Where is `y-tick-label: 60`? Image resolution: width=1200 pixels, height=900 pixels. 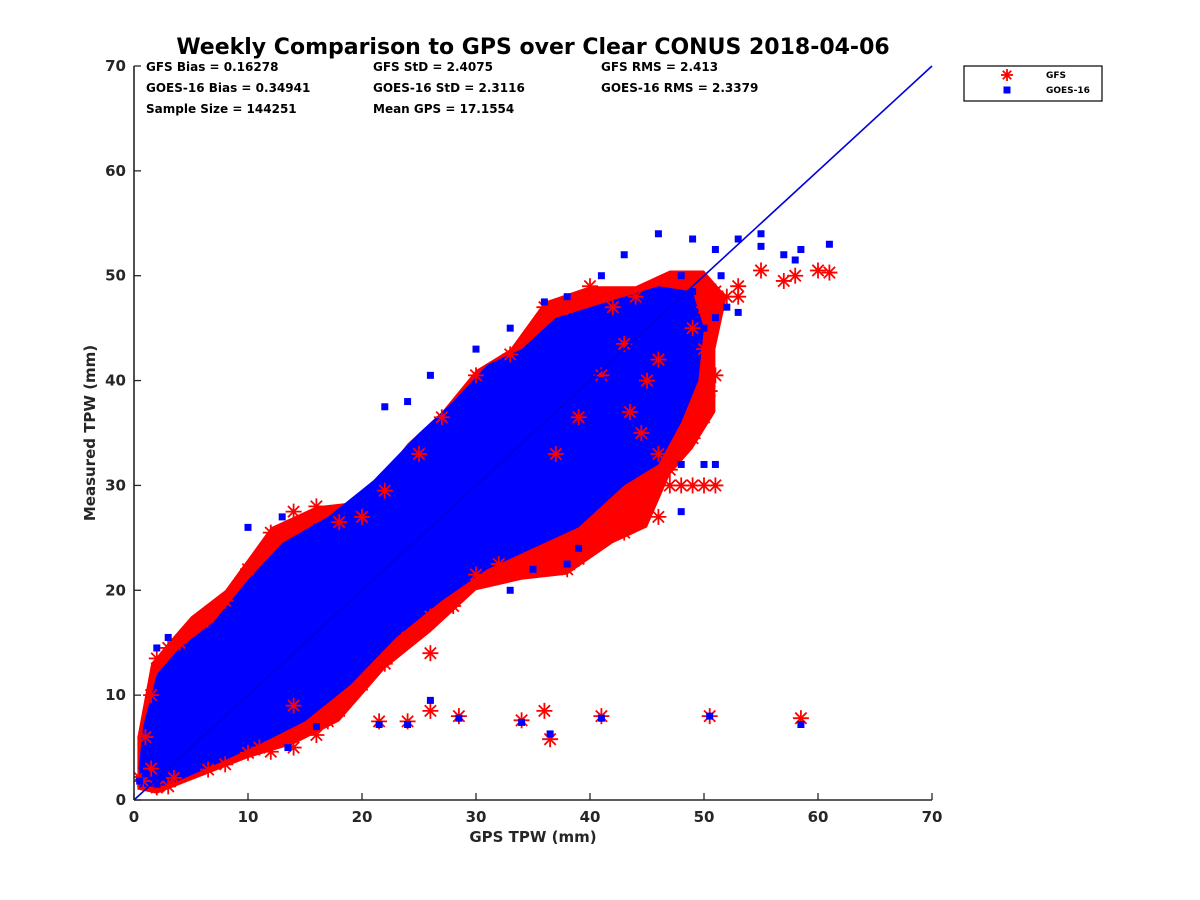
y-tick-label: 60 is located at coordinates (115, 171).